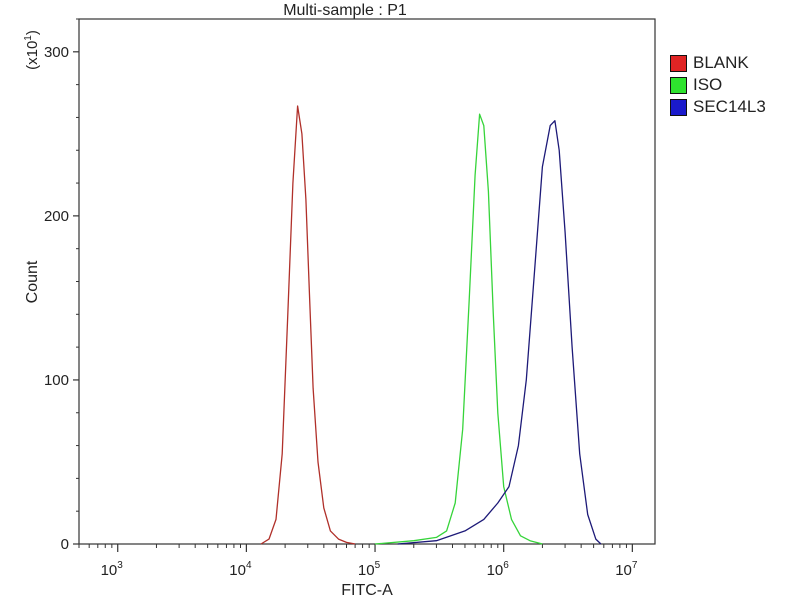  Describe the element at coordinates (345, 10) in the screenshot. I see `chart-title: Multi-sample : P1` at that location.